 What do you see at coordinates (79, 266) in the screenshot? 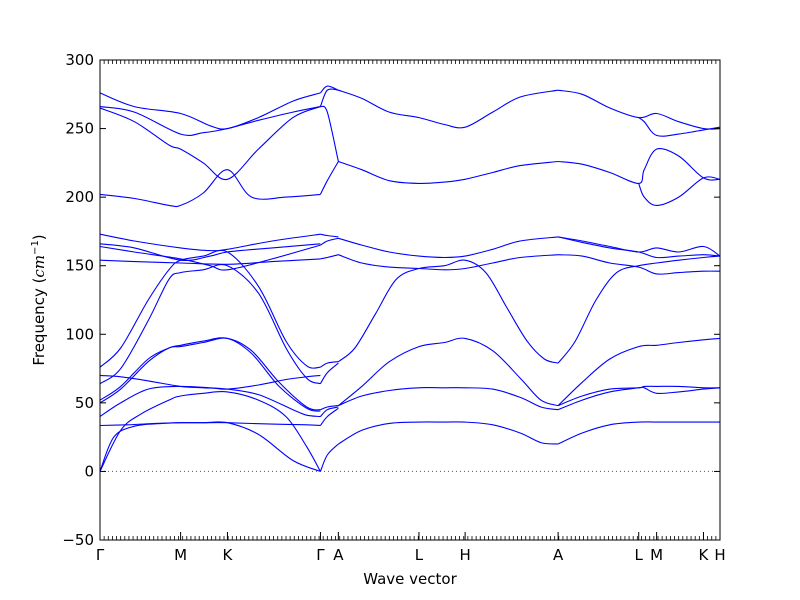
I see `y-tick-label: 150` at bounding box center [79, 266].